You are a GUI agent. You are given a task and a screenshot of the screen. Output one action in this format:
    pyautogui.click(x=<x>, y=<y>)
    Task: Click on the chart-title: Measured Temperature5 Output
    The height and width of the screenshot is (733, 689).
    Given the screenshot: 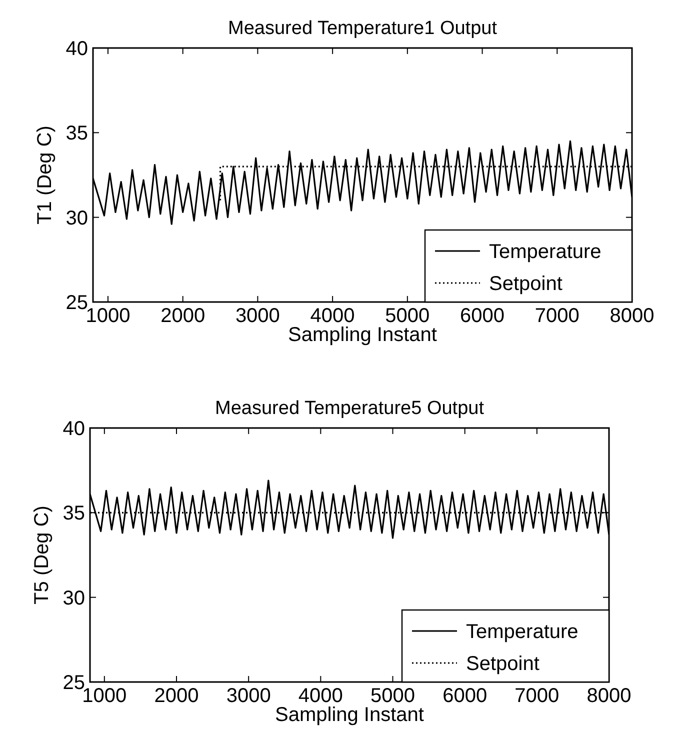 What is the action you would take?
    pyautogui.click(x=350, y=408)
    